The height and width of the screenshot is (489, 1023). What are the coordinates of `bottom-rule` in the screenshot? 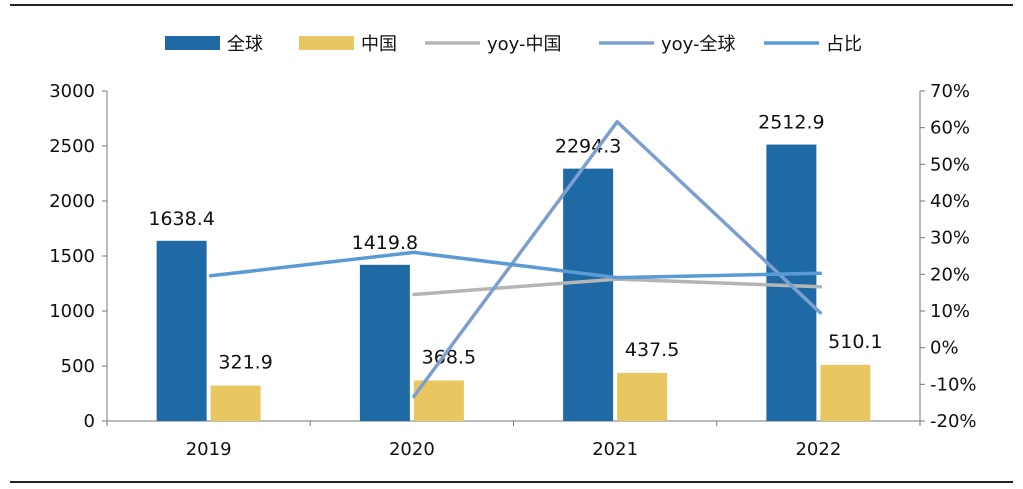 It's located at (511, 482).